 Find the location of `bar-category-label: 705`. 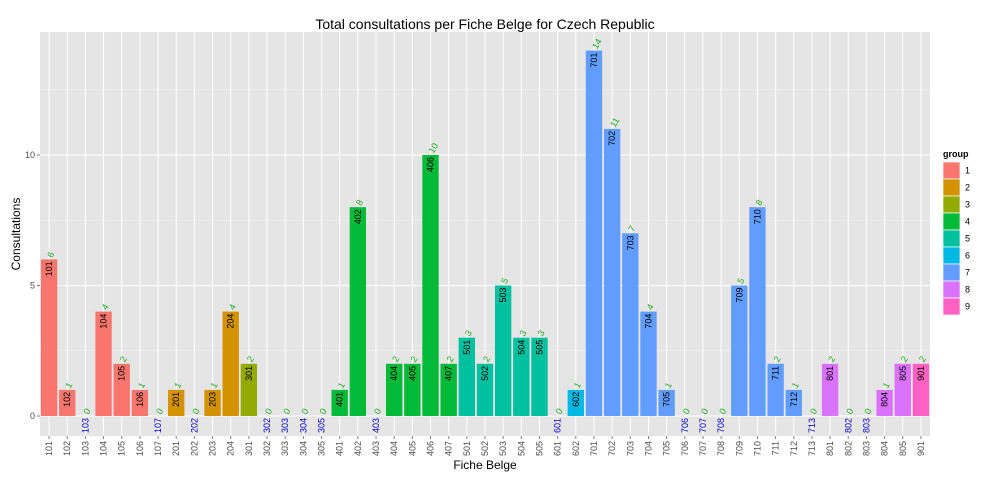

bar-category-label: 705 is located at coordinates (667, 399).